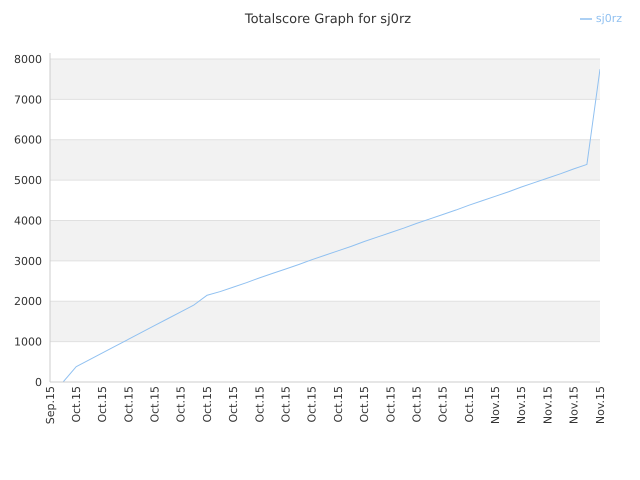  What do you see at coordinates (38, 382) in the screenshot?
I see `y-tick-label: 0` at bounding box center [38, 382].